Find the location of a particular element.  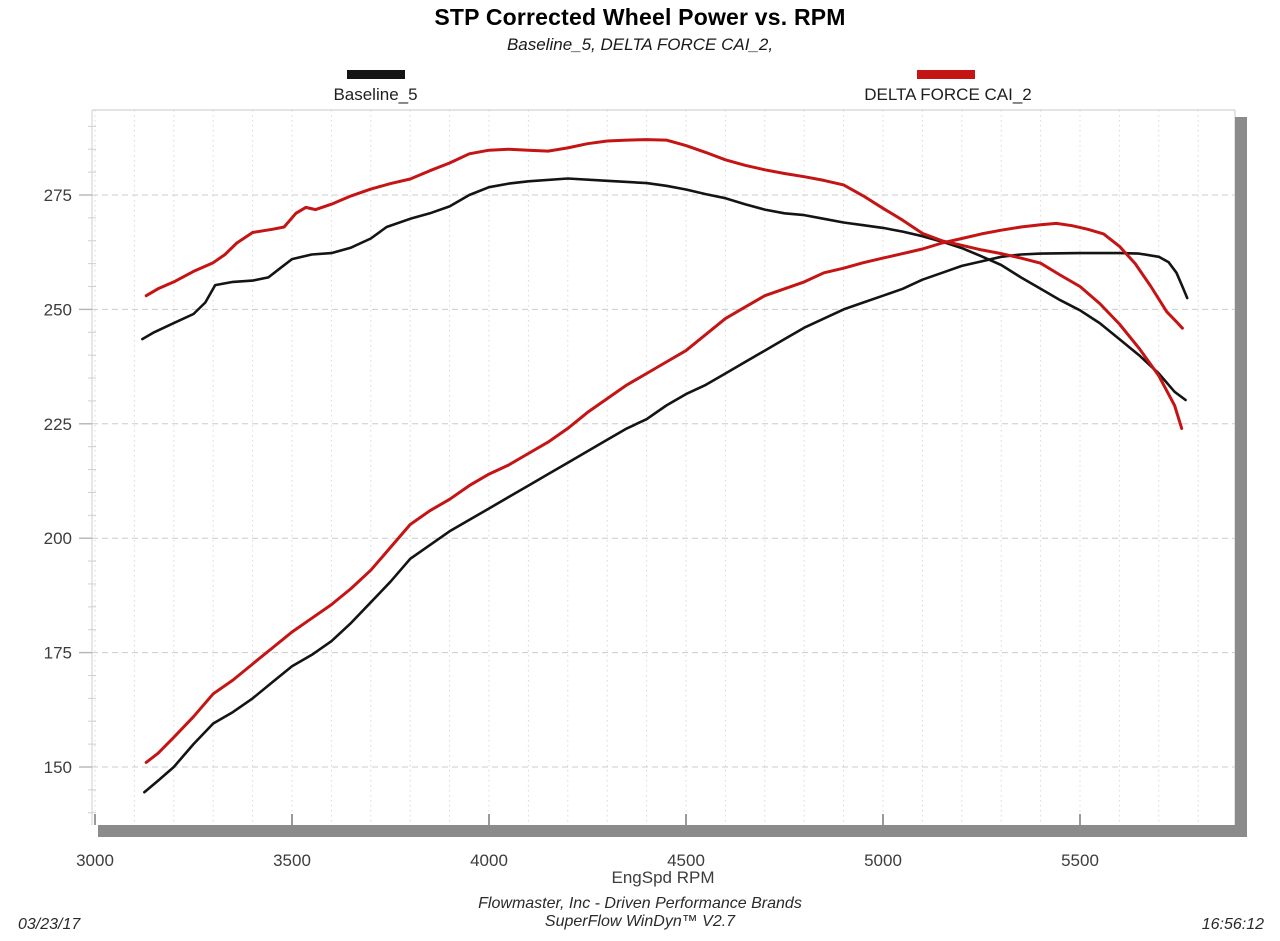

legend-label-baseline: Baseline_5 is located at coordinates (375, 94).